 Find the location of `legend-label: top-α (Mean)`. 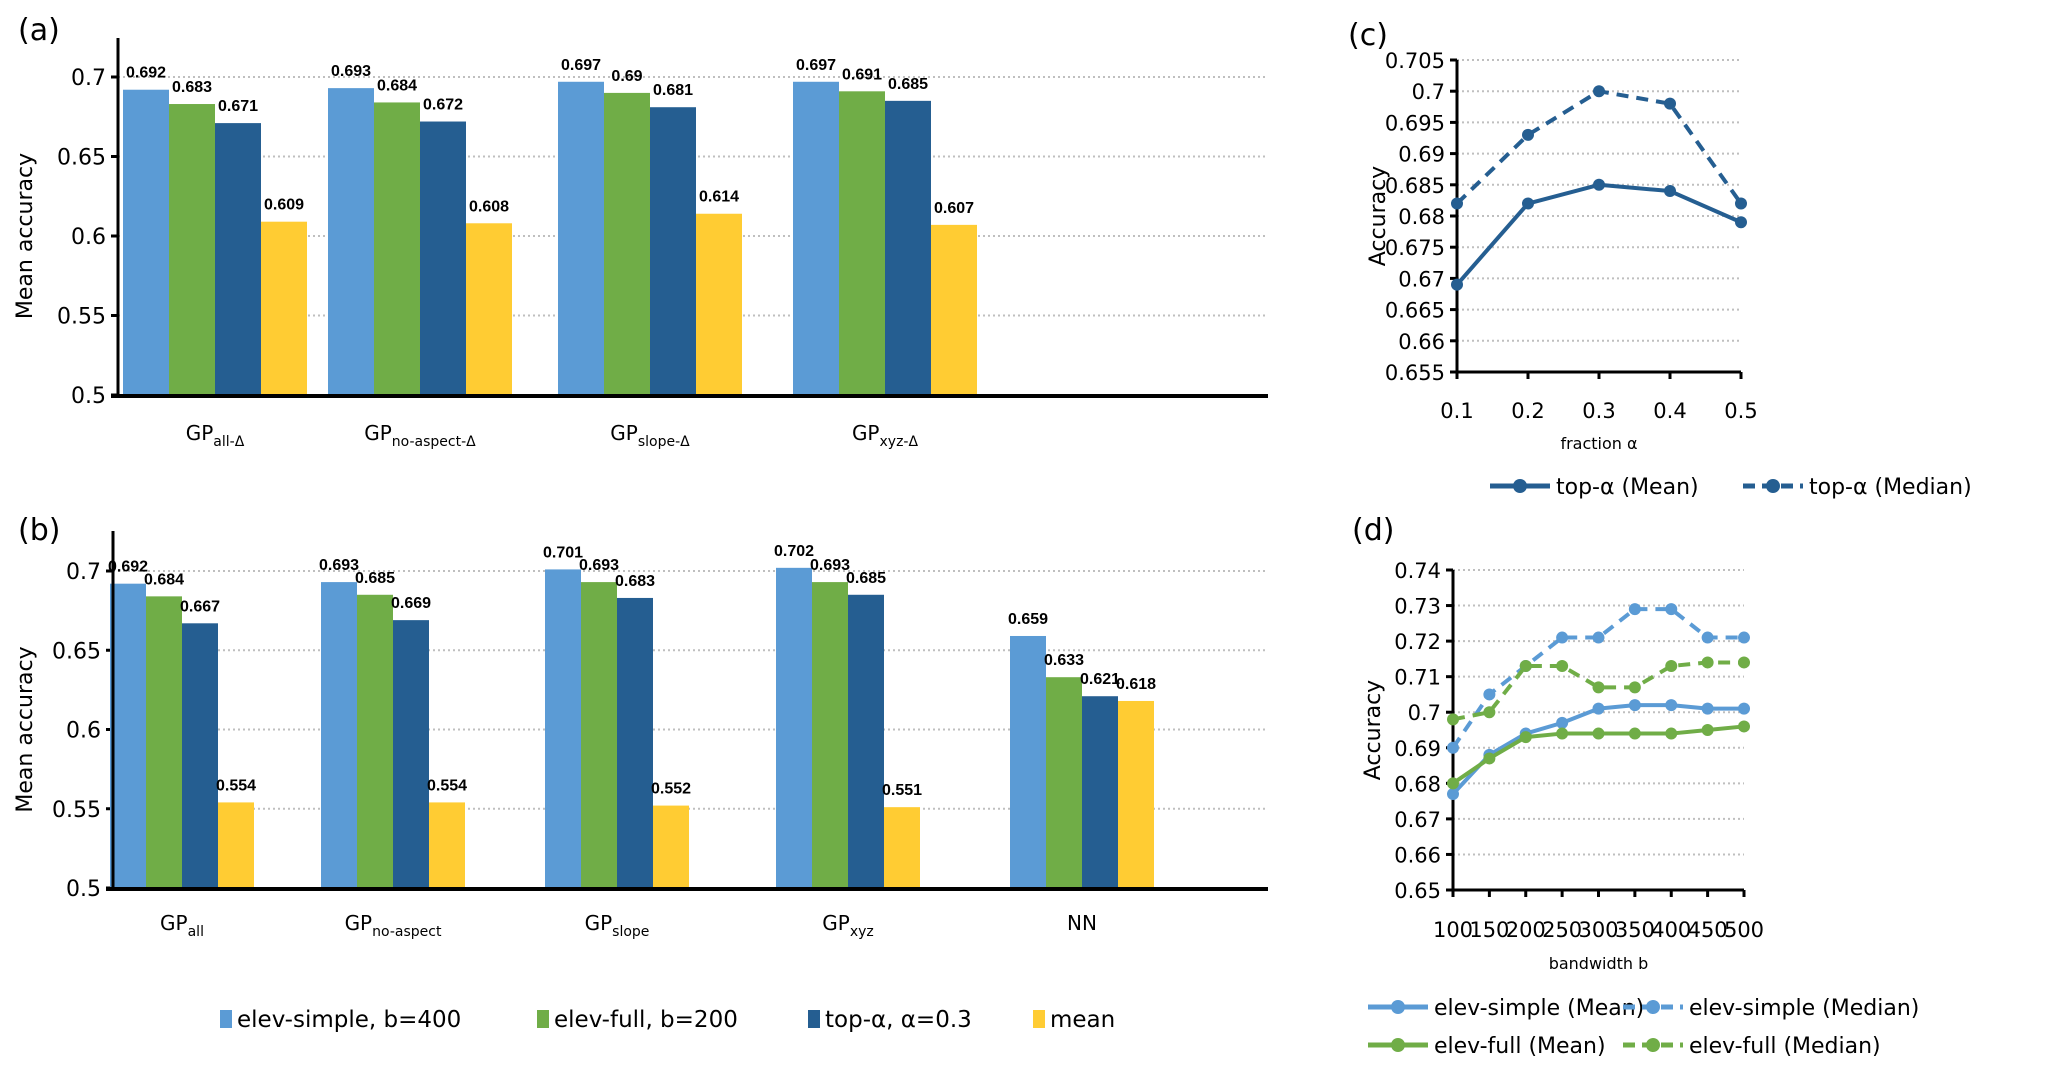

legend-label: top-α (Mean) is located at coordinates (1627, 487).